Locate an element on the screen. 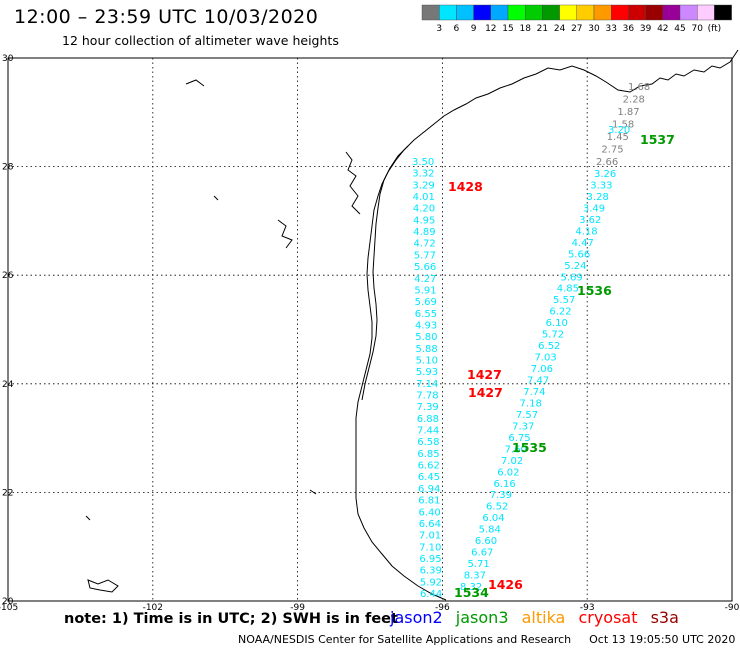 The image size is (740, 650). legend-label: 45 is located at coordinates (679, 29).